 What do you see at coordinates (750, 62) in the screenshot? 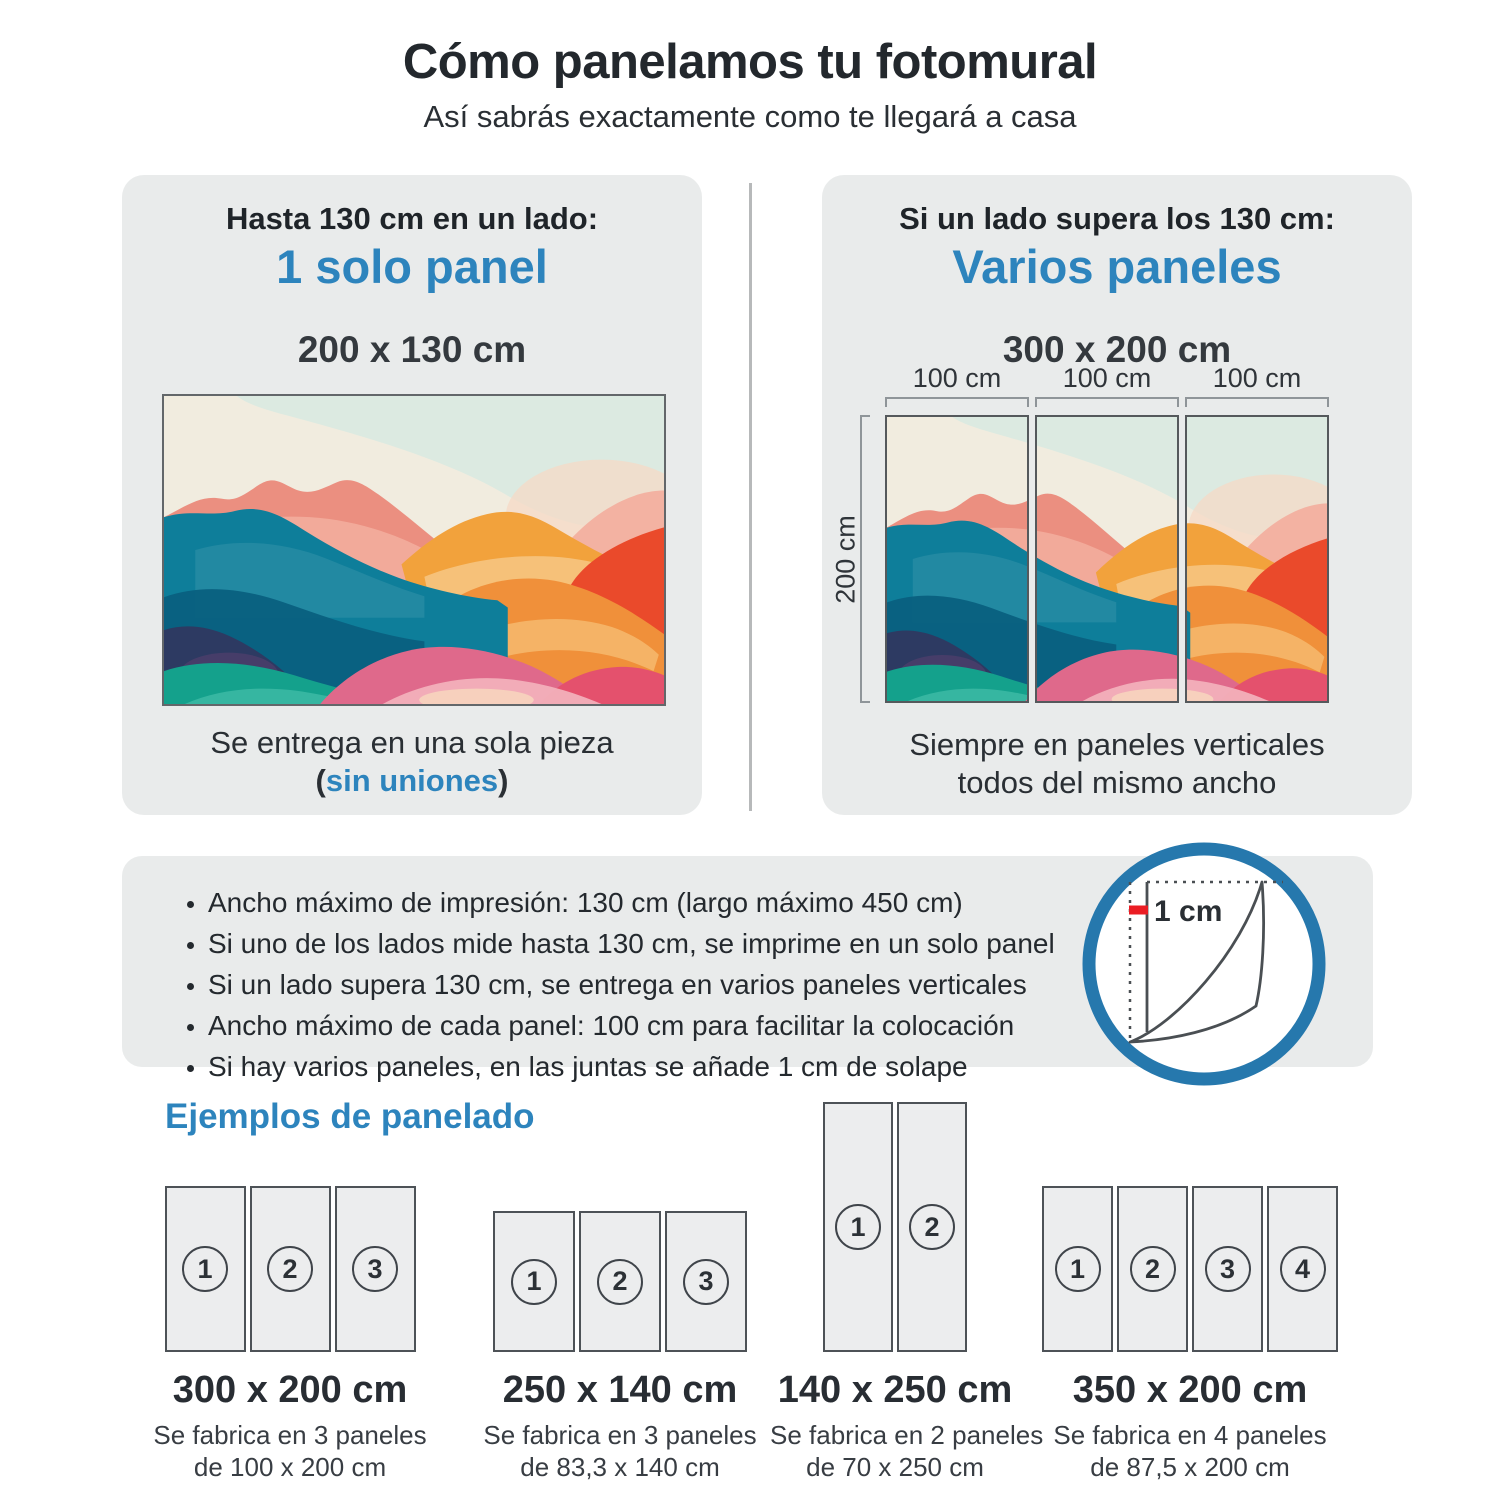
I see `page-title: Cómo panelamos tu fotomural` at bounding box center [750, 62].